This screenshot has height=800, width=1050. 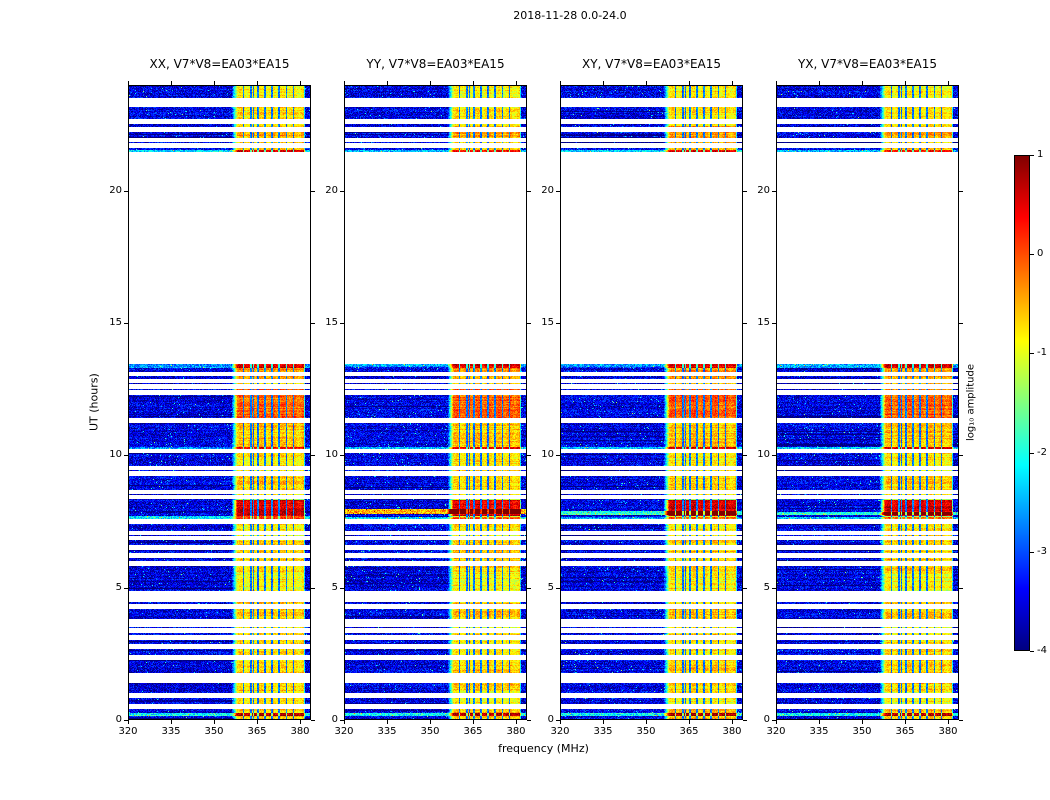 What do you see at coordinates (435, 64) in the screenshot?
I see `panel-title: YY, V7*V8=EA03*EA15` at bounding box center [435, 64].